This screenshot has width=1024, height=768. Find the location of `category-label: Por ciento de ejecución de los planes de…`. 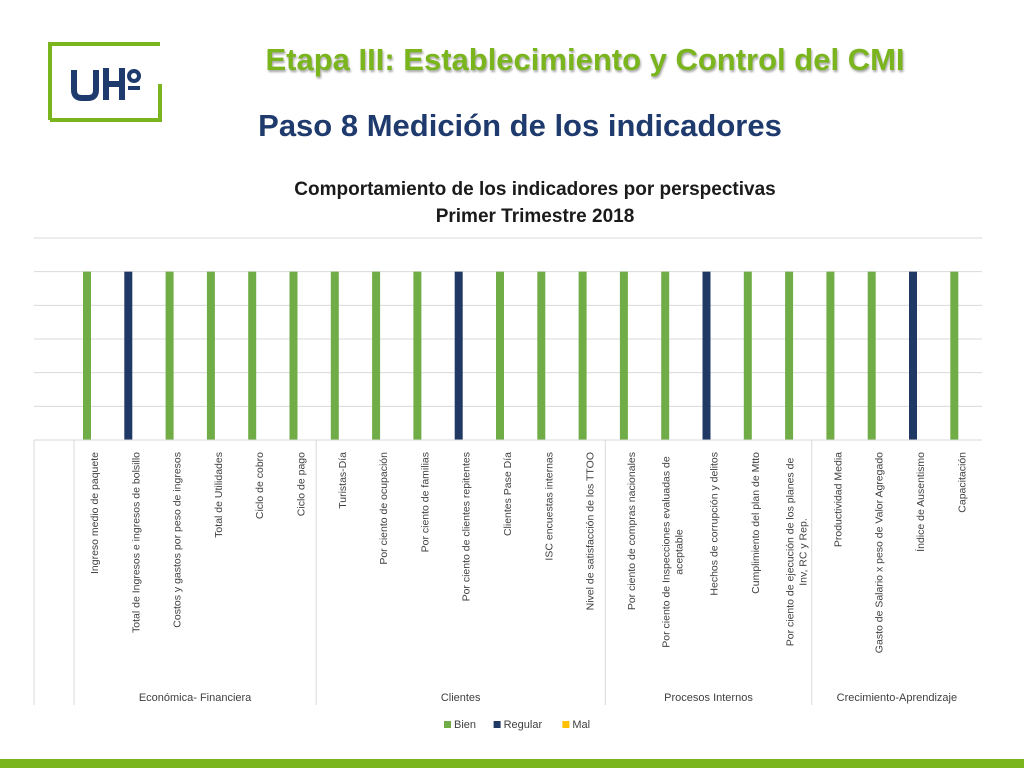

category-label: Por ciento de ejecución de los planes de… is located at coordinates (797, 552).